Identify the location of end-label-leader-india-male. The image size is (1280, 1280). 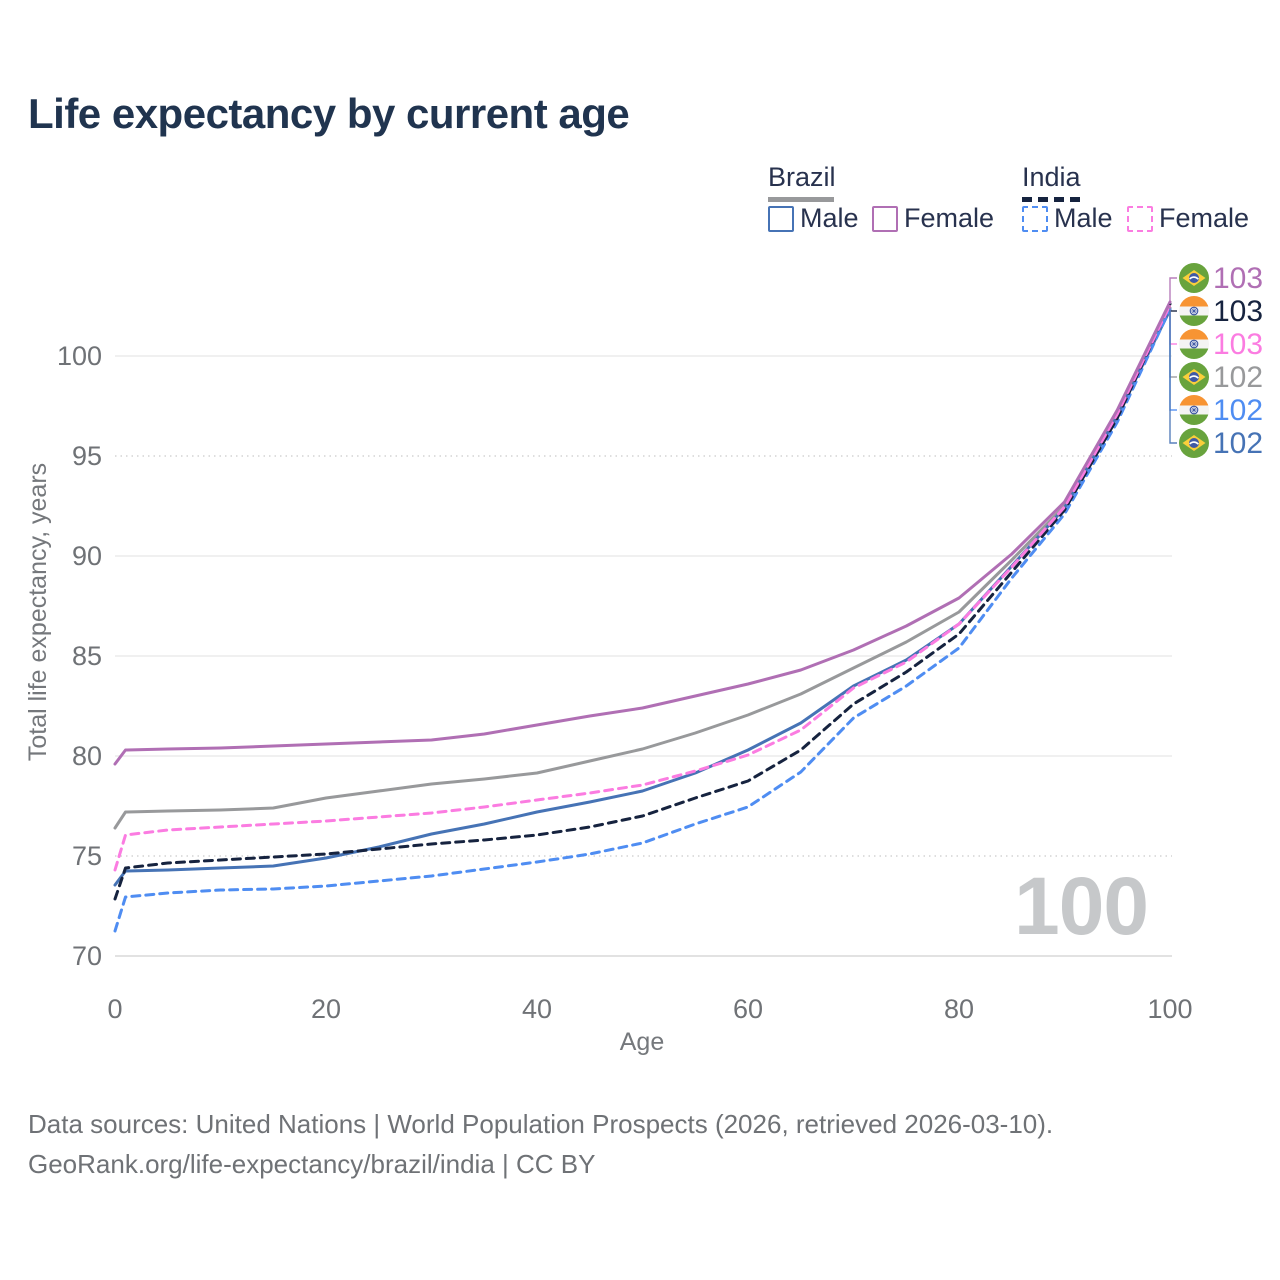
(1173, 360).